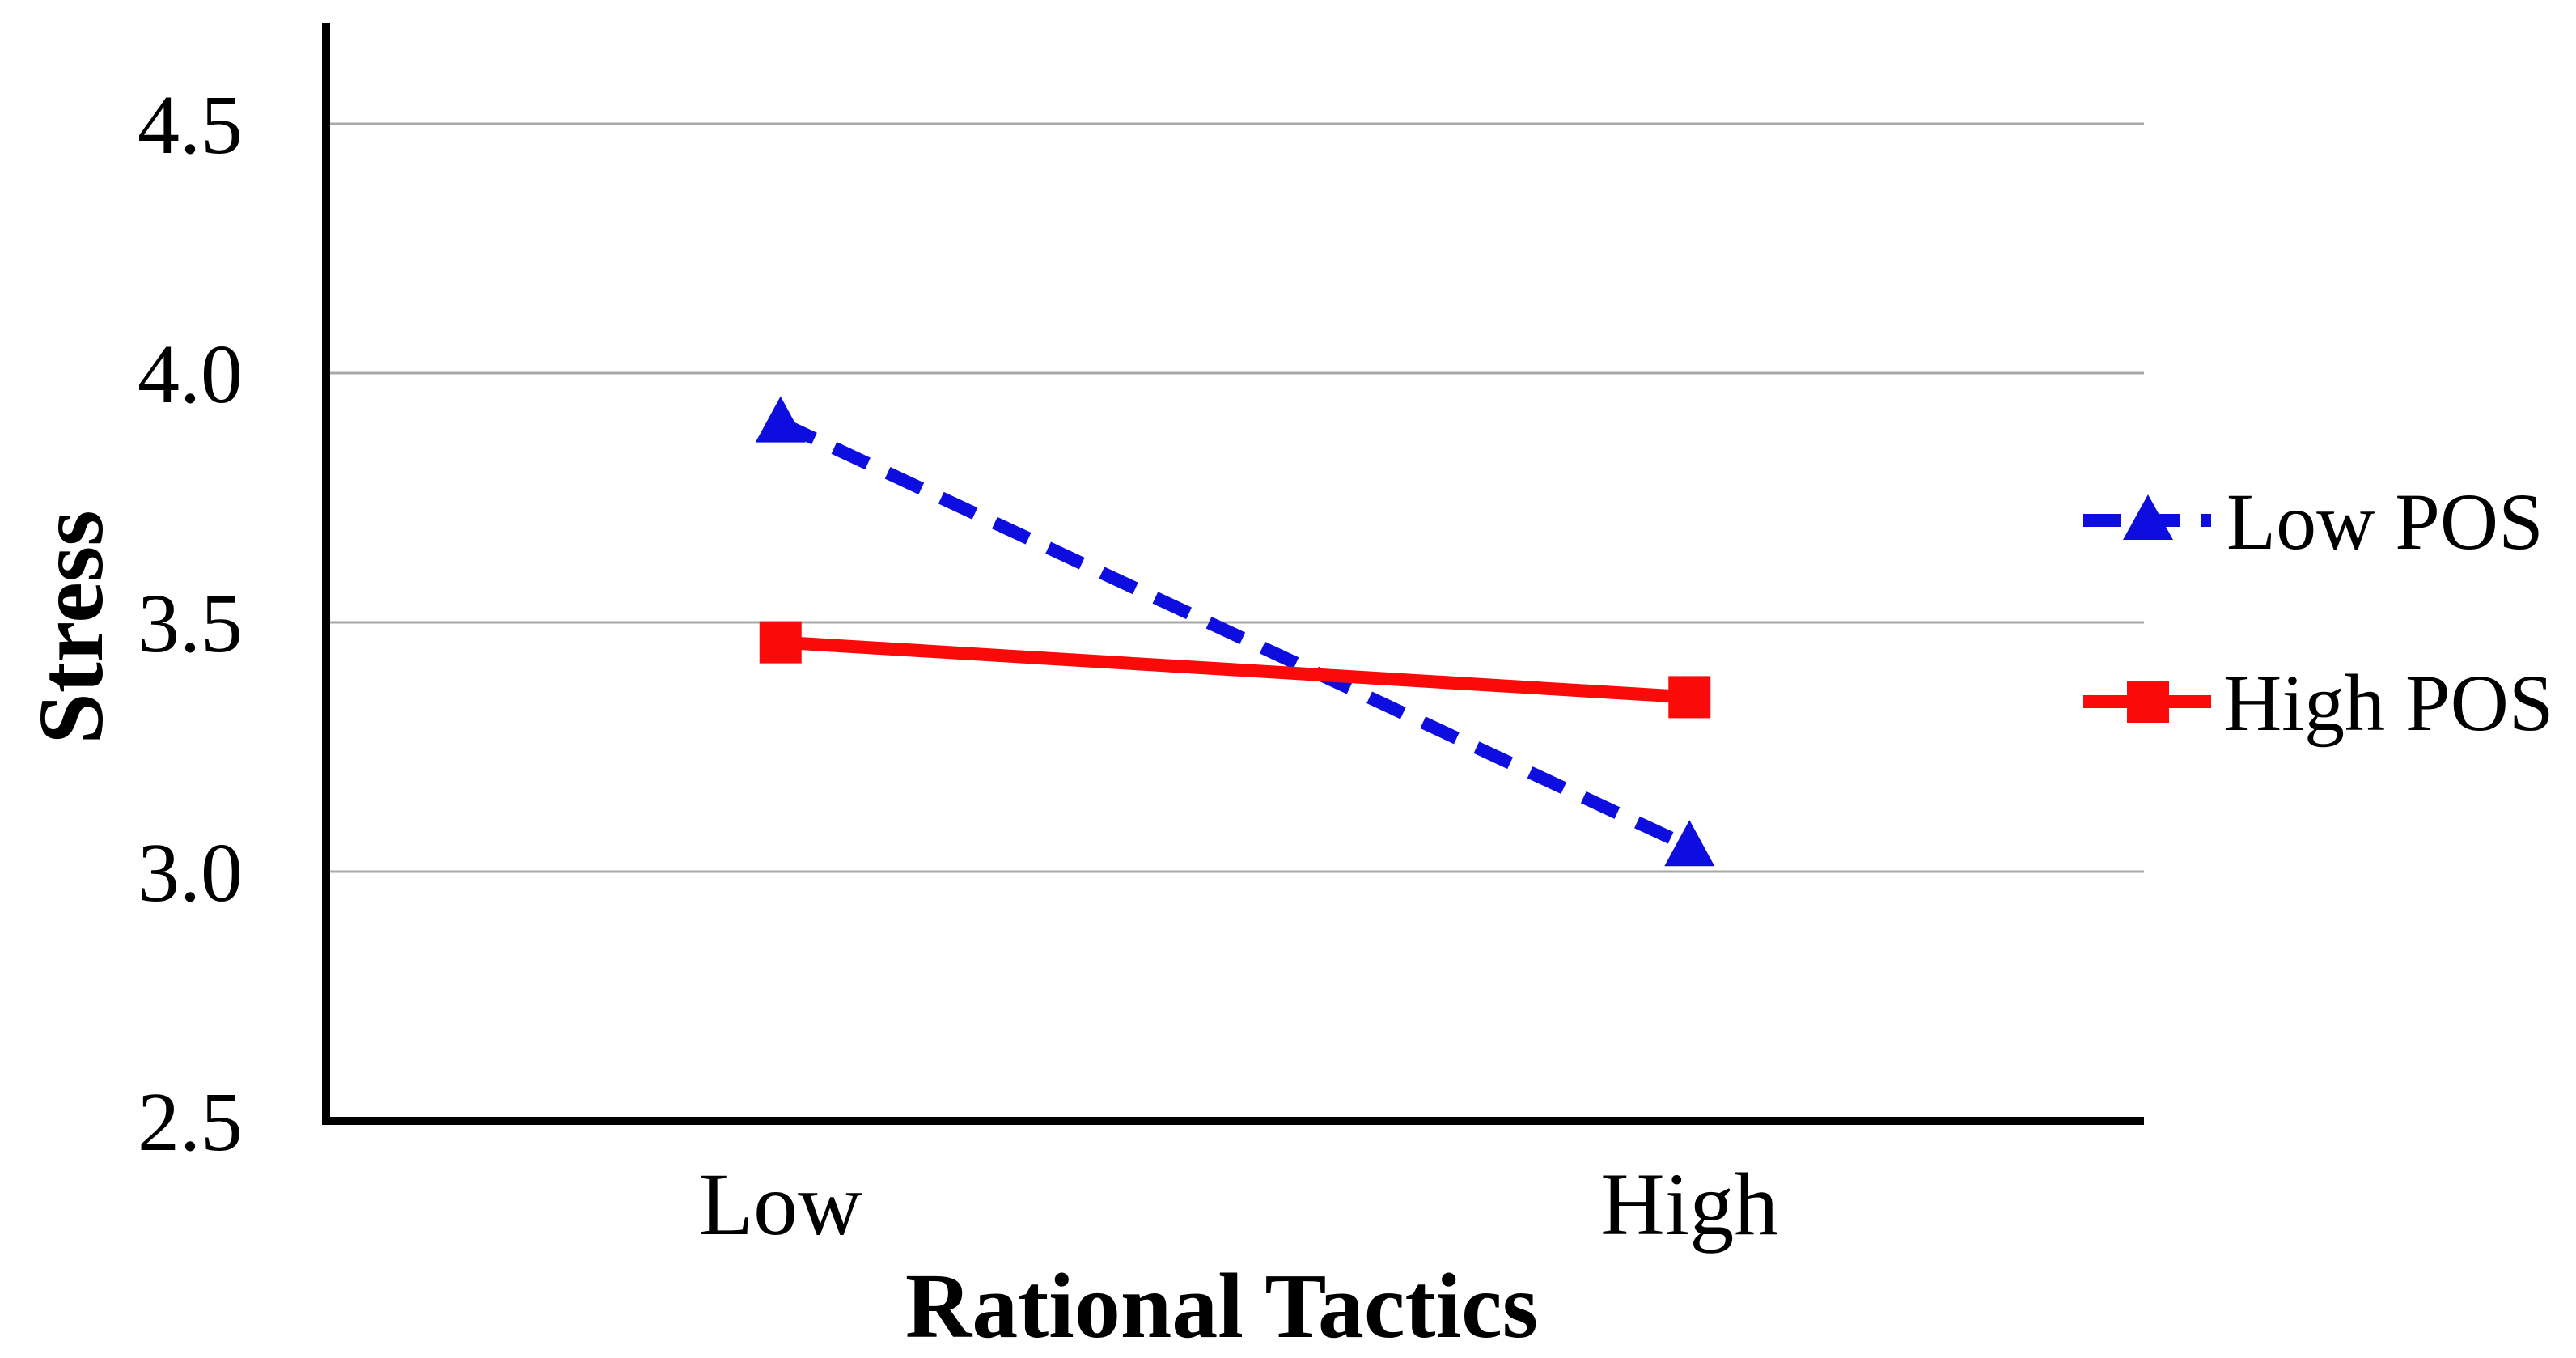  I want to click on legend-label-high-pos: High POS, so click(2388, 703).